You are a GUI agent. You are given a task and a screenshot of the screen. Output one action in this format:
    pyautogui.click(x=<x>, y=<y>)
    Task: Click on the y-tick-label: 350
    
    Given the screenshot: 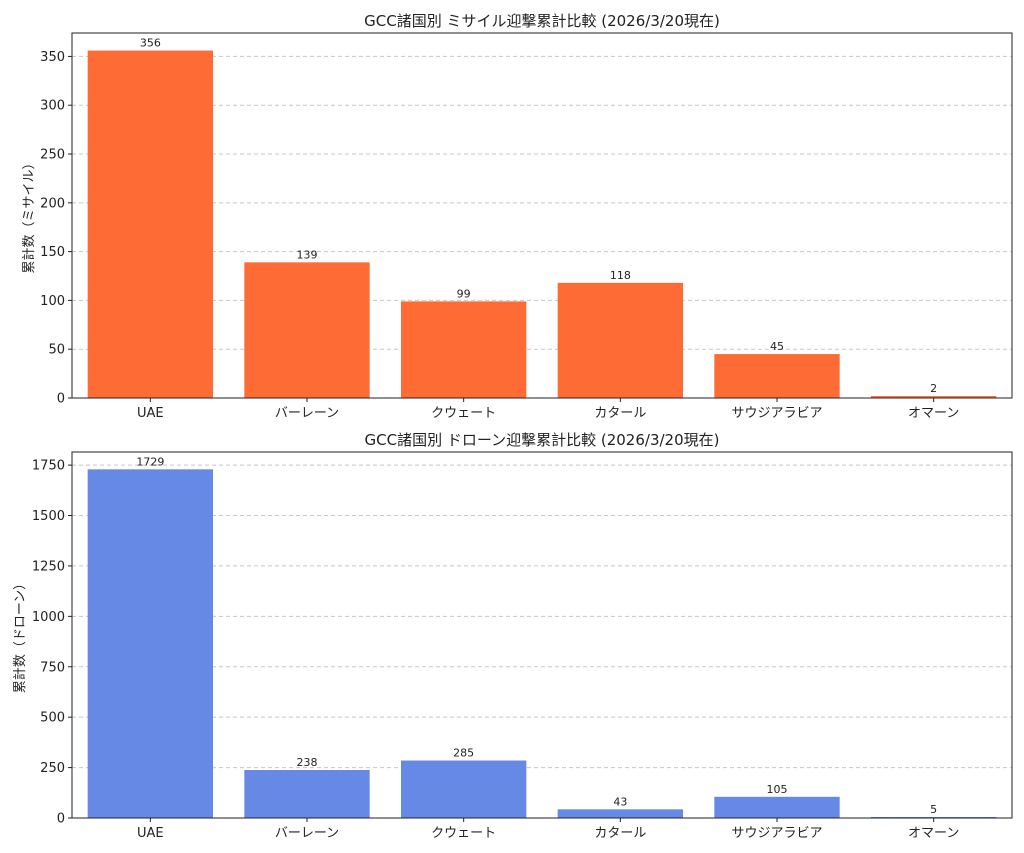 What is the action you would take?
    pyautogui.click(x=52, y=57)
    